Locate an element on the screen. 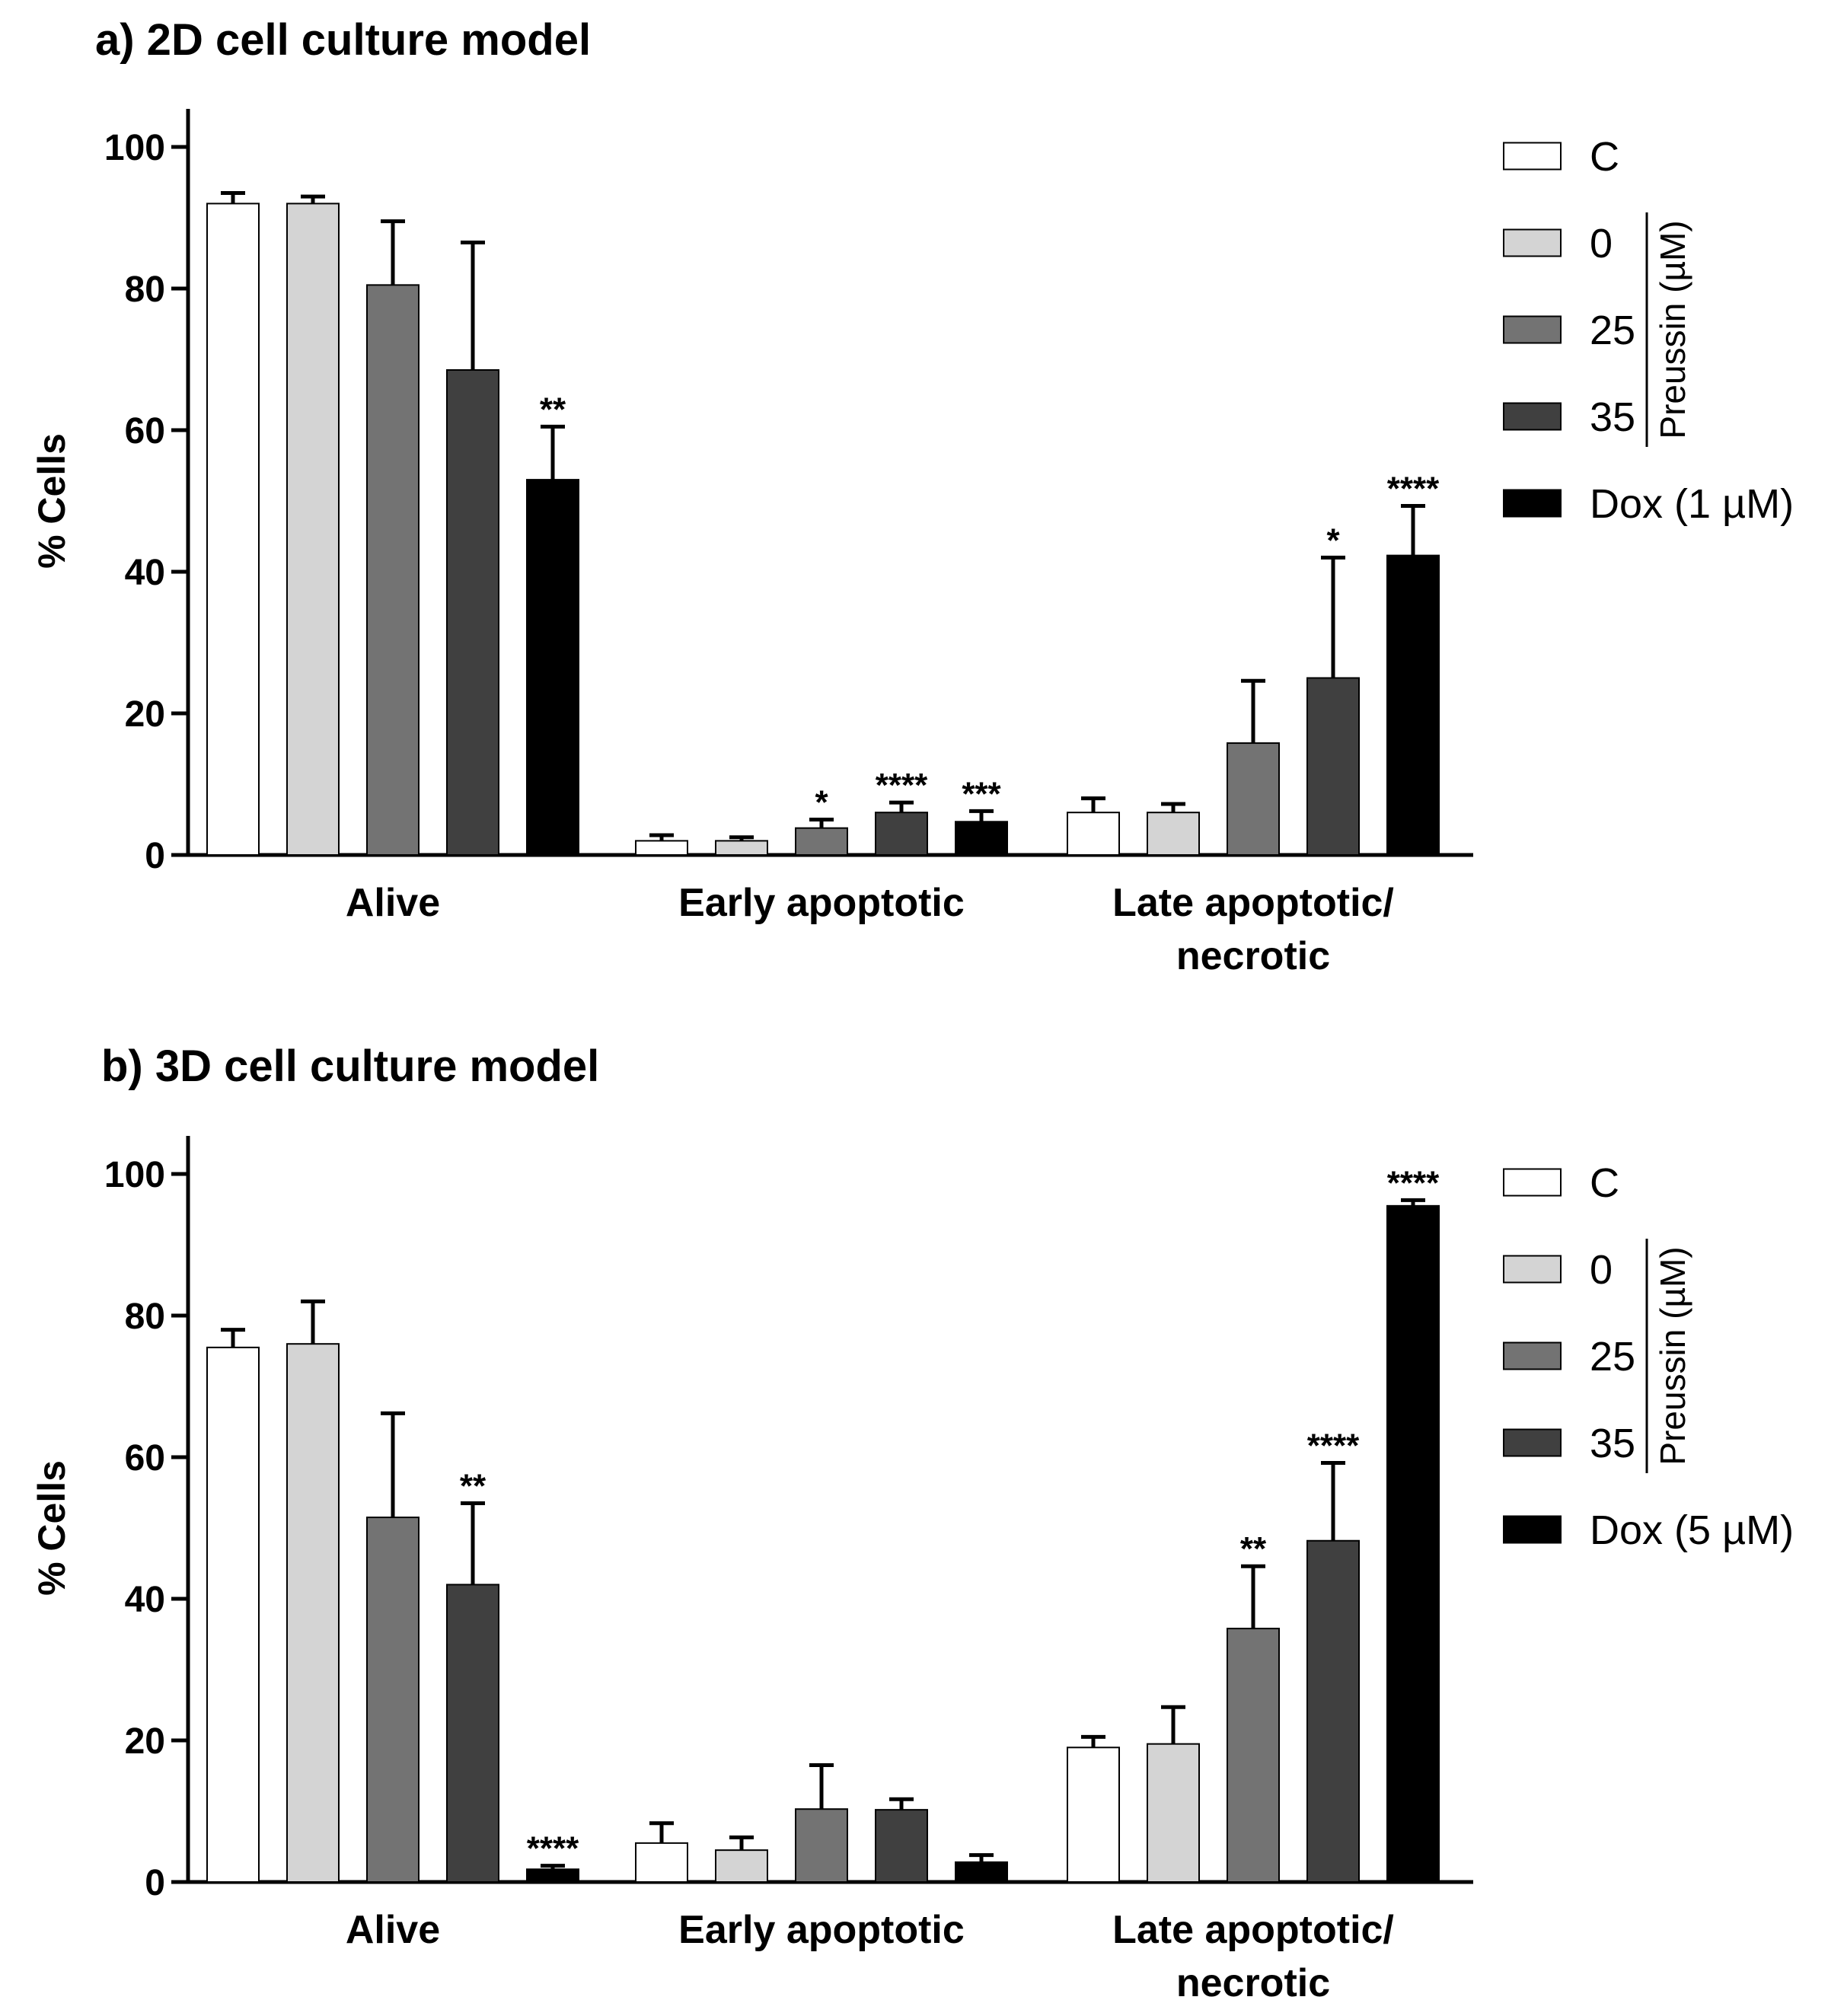  chart-title: a) 2D cell culture model is located at coordinates (343, 40).